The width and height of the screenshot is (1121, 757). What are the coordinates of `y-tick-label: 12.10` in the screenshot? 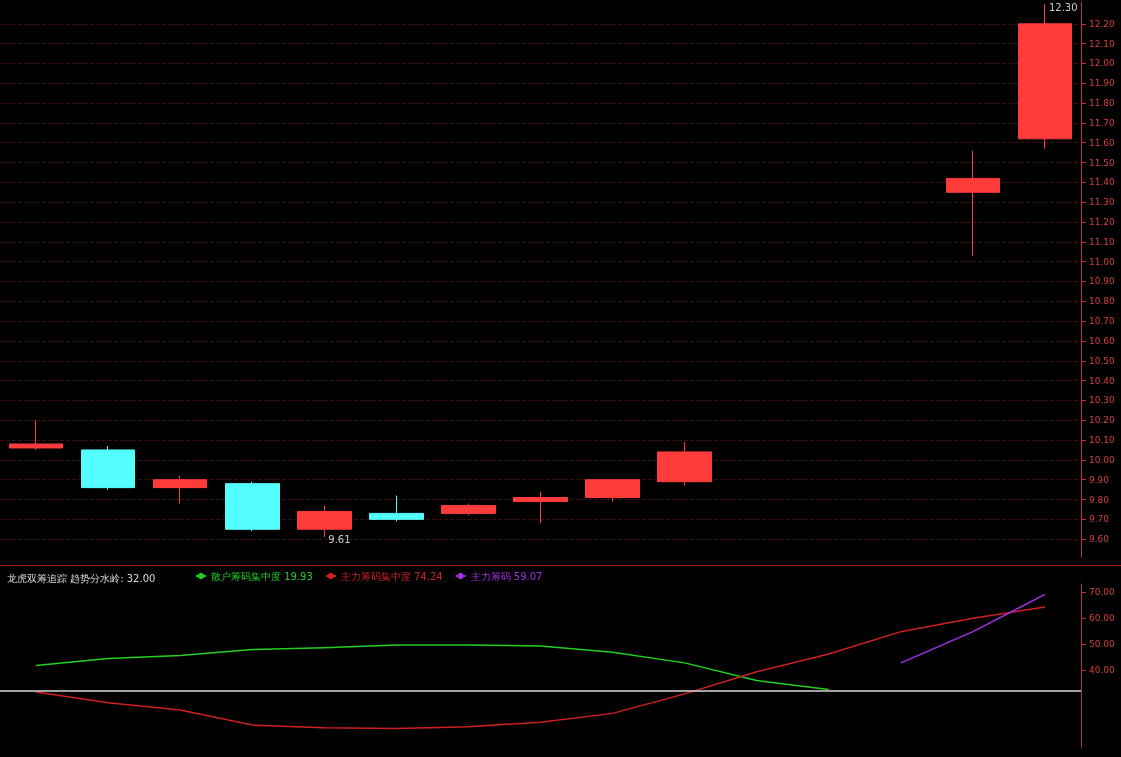 It's located at (1102, 43).